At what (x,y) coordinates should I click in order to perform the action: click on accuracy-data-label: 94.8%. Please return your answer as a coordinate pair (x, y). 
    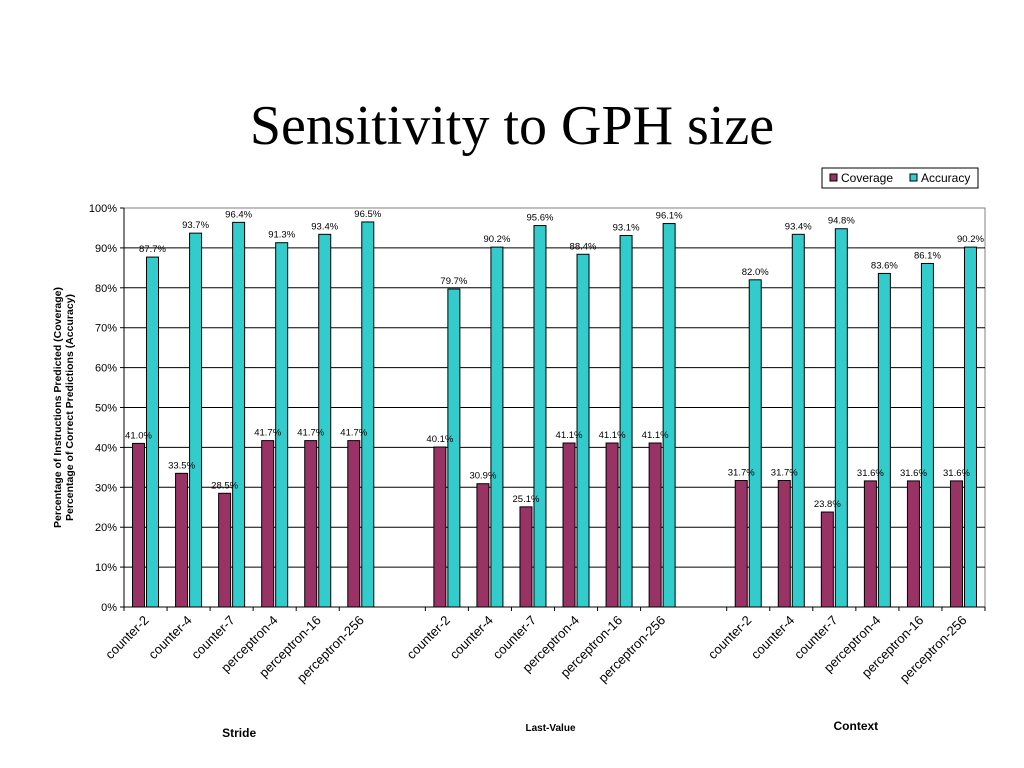
    Looking at the image, I should click on (841, 221).